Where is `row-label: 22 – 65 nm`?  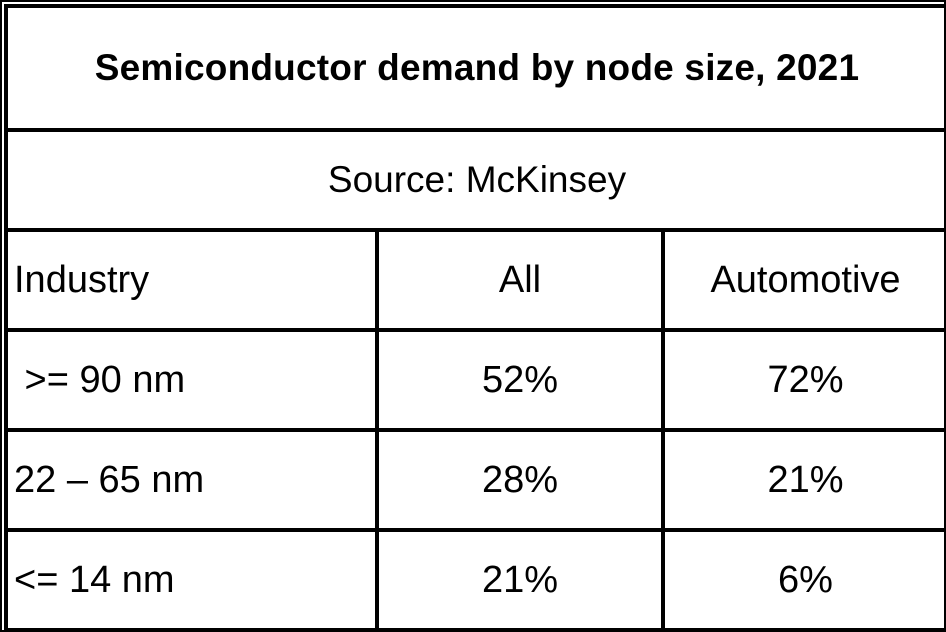 row-label: 22 – 65 nm is located at coordinates (191, 480).